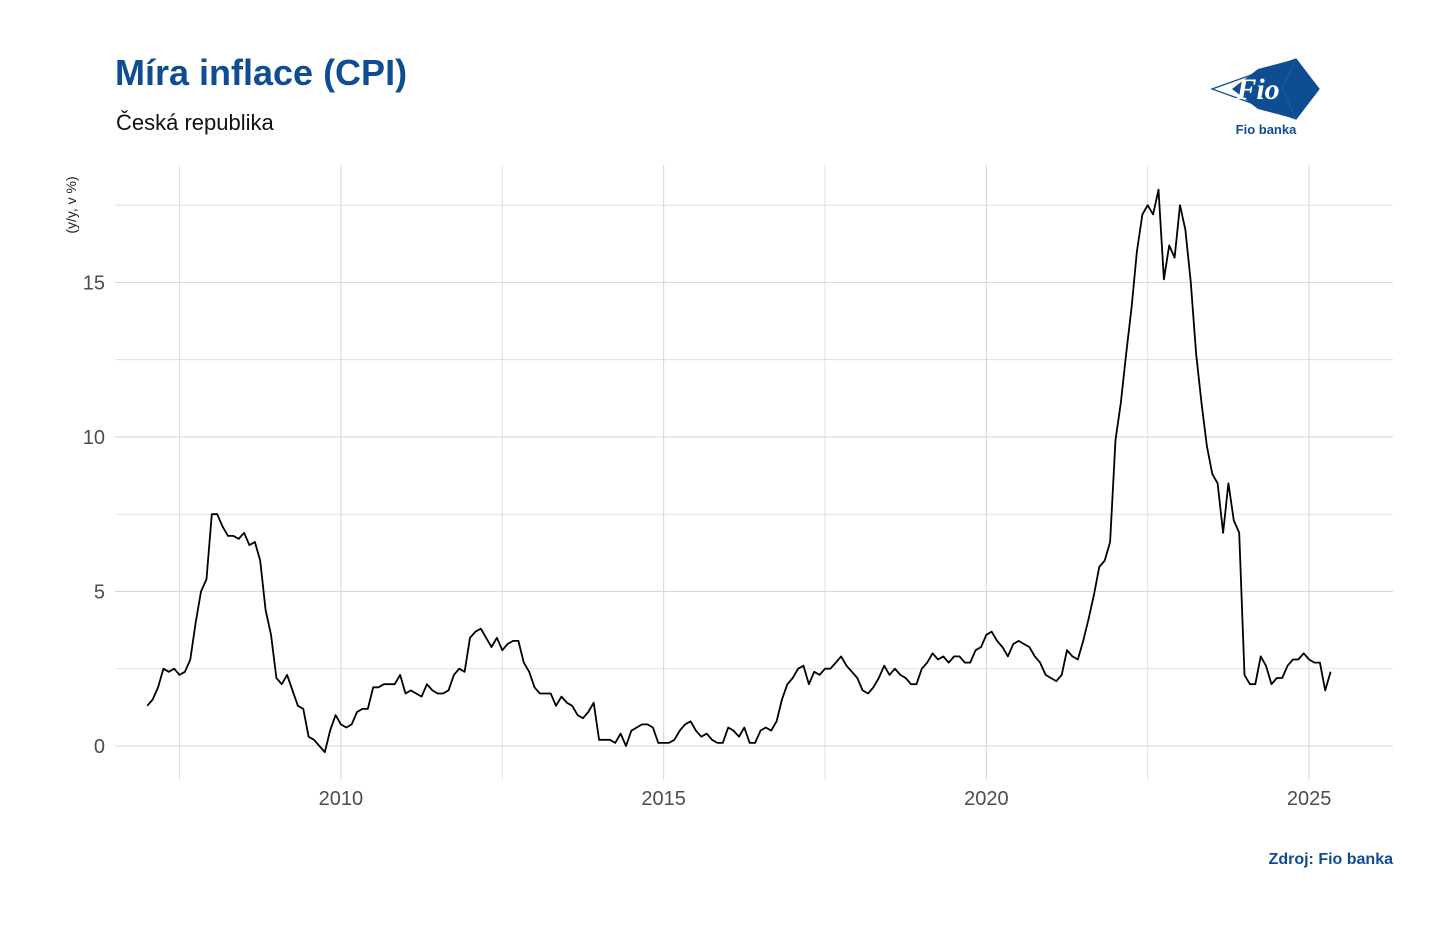  What do you see at coordinates (94, 438) in the screenshot?
I see `y-tick-label: 10` at bounding box center [94, 438].